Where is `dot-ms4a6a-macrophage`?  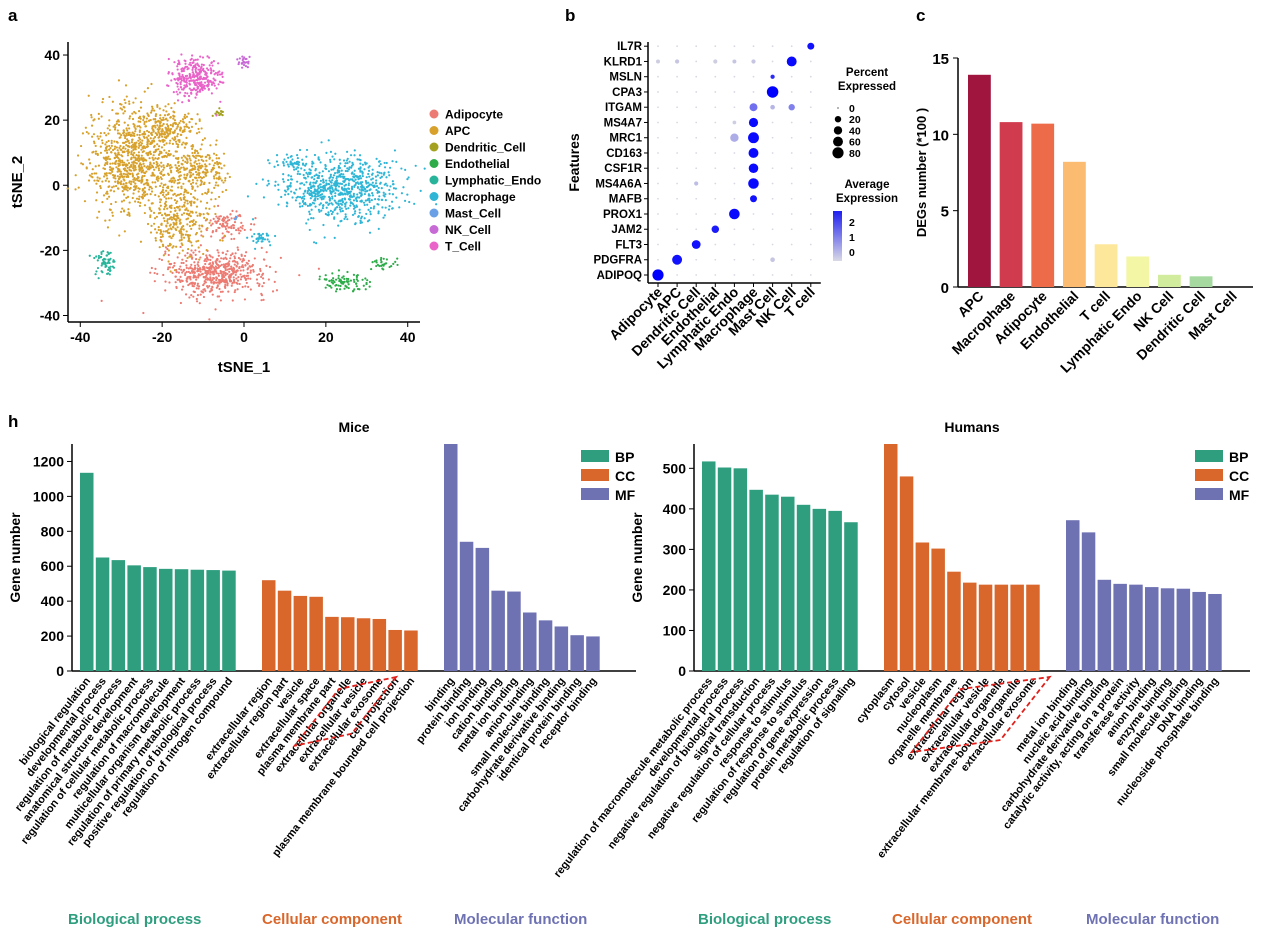
dot-ms4a6a-macrophage is located at coordinates (753, 183).